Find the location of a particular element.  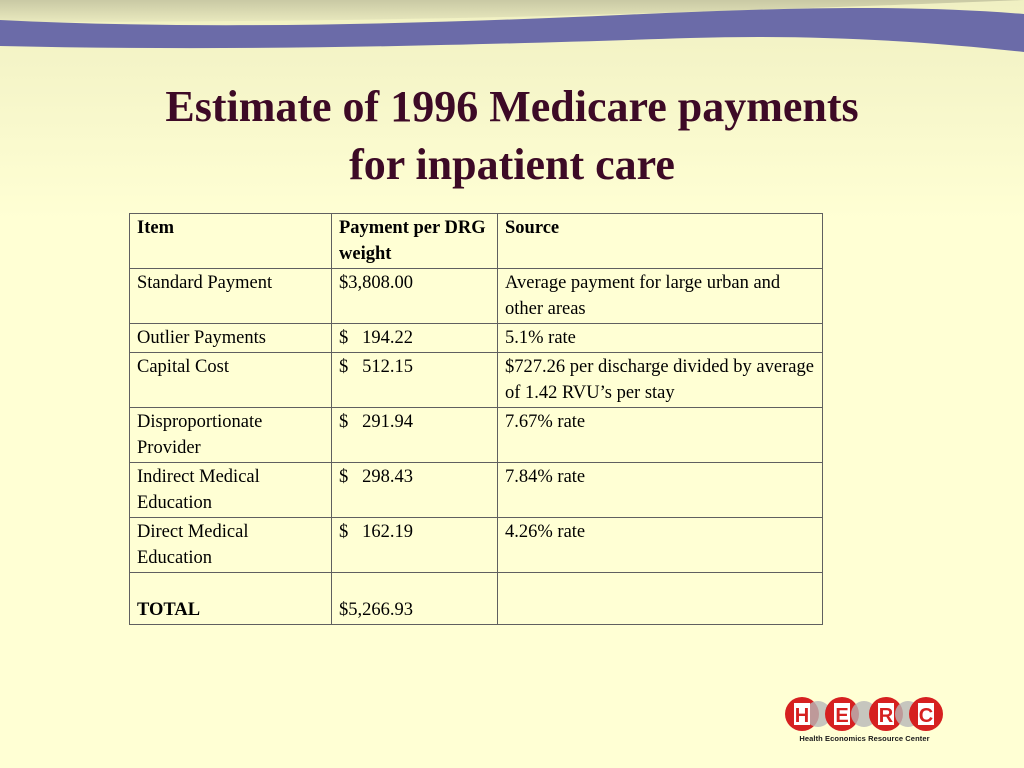

cell-payment: $ 291.94 is located at coordinates (414, 435).